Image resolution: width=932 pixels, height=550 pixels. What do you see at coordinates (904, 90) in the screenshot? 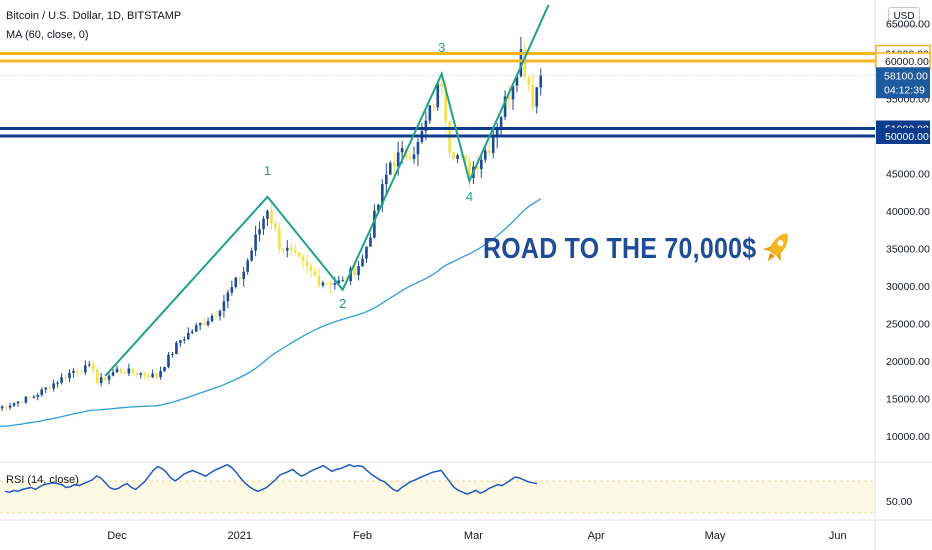
I see `bar-countdown: 04:12:39` at bounding box center [904, 90].